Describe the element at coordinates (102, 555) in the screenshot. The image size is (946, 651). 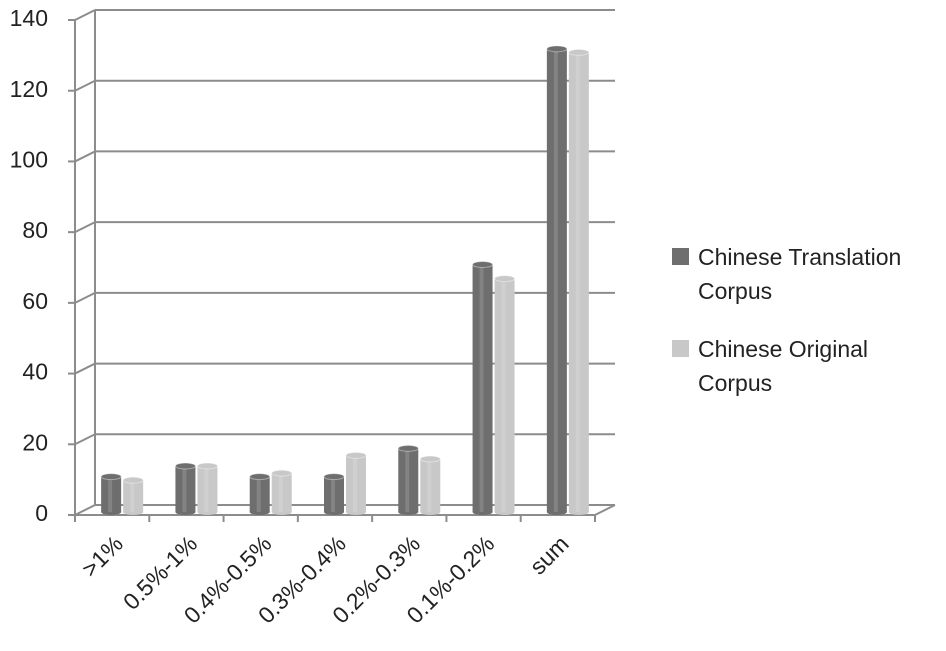
I see `x-tick-label: >1%` at that location.